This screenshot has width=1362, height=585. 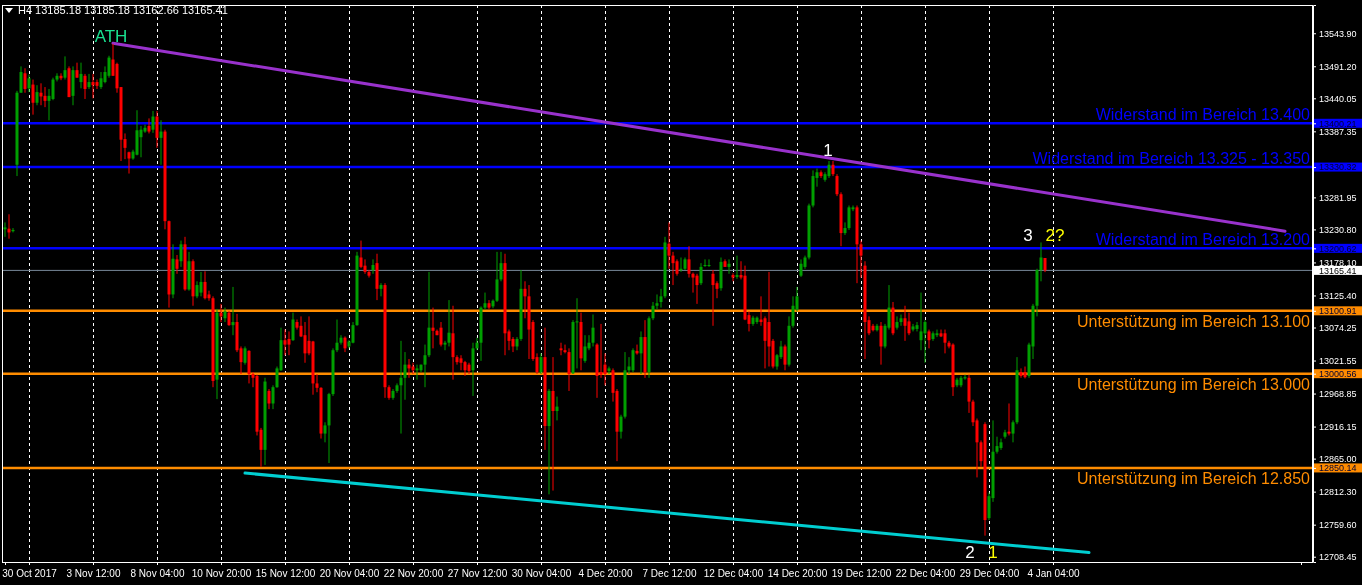 I want to click on x-tick-label: 7 Dec 12:00, so click(x=669, y=573).